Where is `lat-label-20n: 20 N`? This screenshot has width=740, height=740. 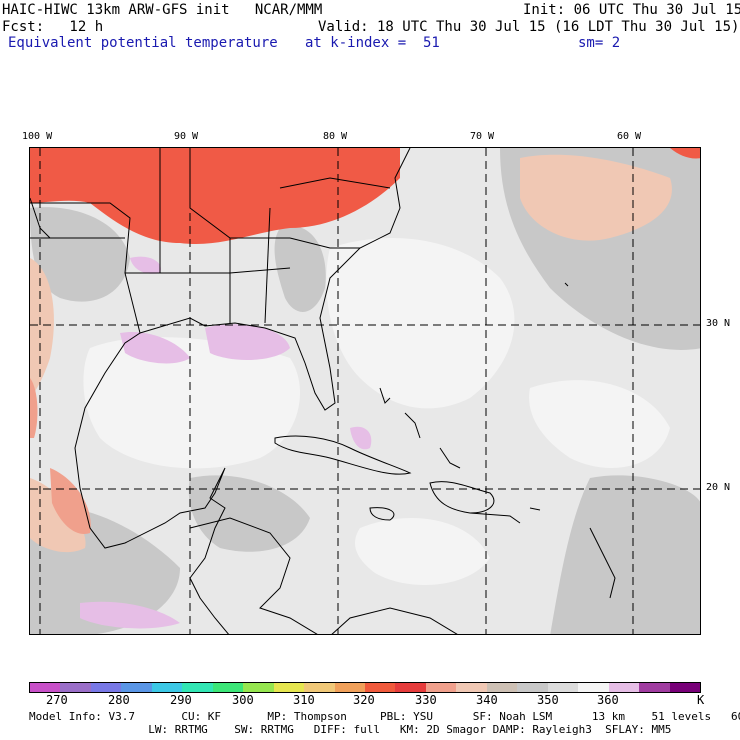
lat-label-20n: 20 N is located at coordinates (718, 487).